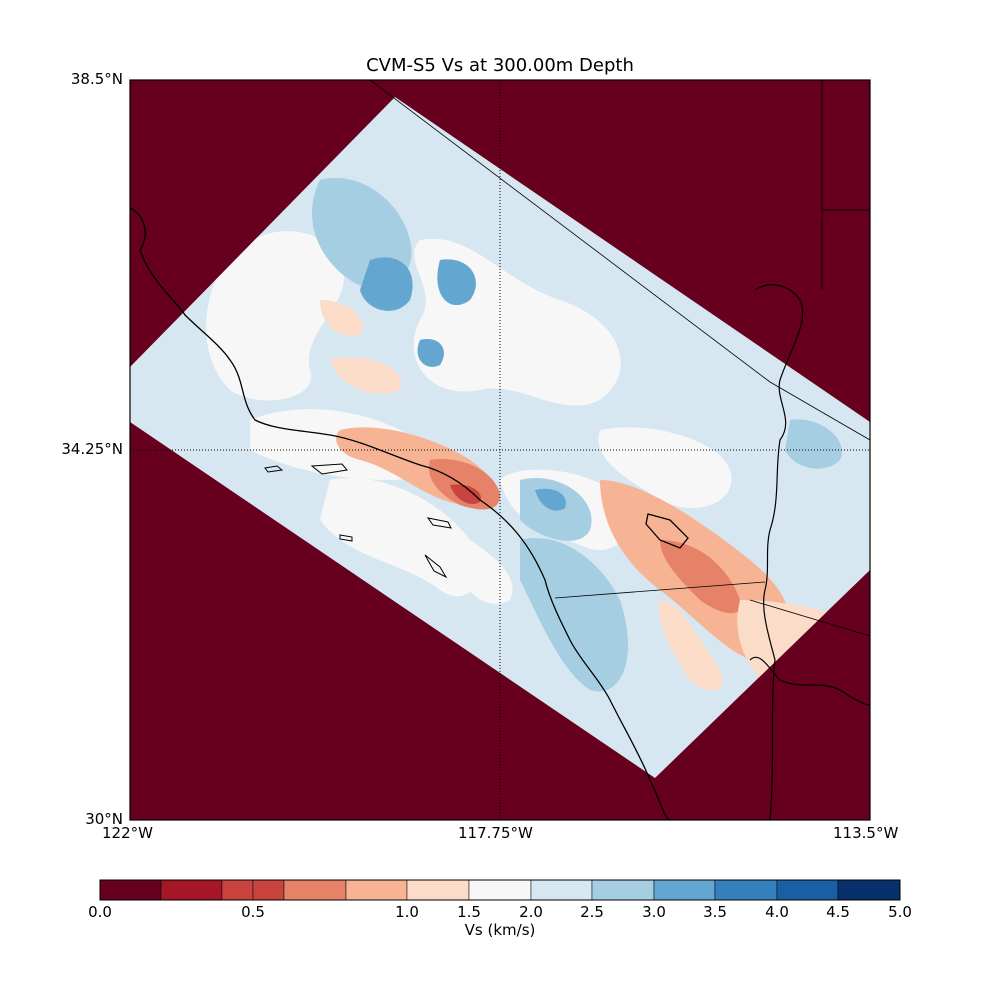 Image resolution: width=1000 pixels, height=1000 pixels. Describe the element at coordinates (777, 912) in the screenshot. I see `colorbar-tick-label: 4.0` at that location.